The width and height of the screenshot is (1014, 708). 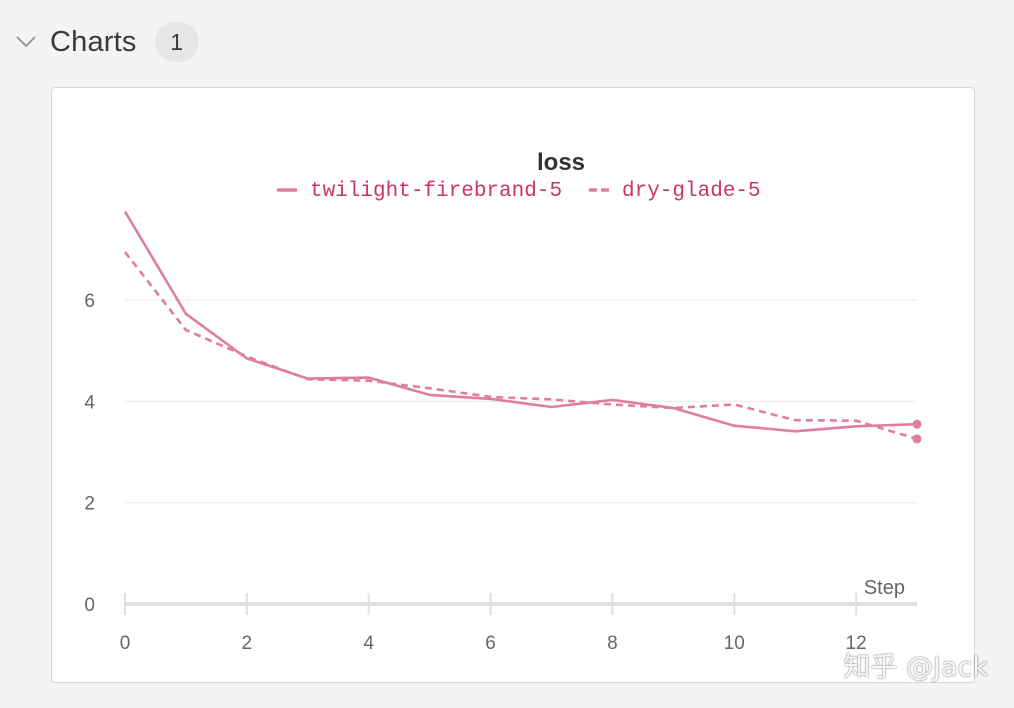 What do you see at coordinates (490, 643) in the screenshot?
I see `x-tick-label-6: 6` at bounding box center [490, 643].